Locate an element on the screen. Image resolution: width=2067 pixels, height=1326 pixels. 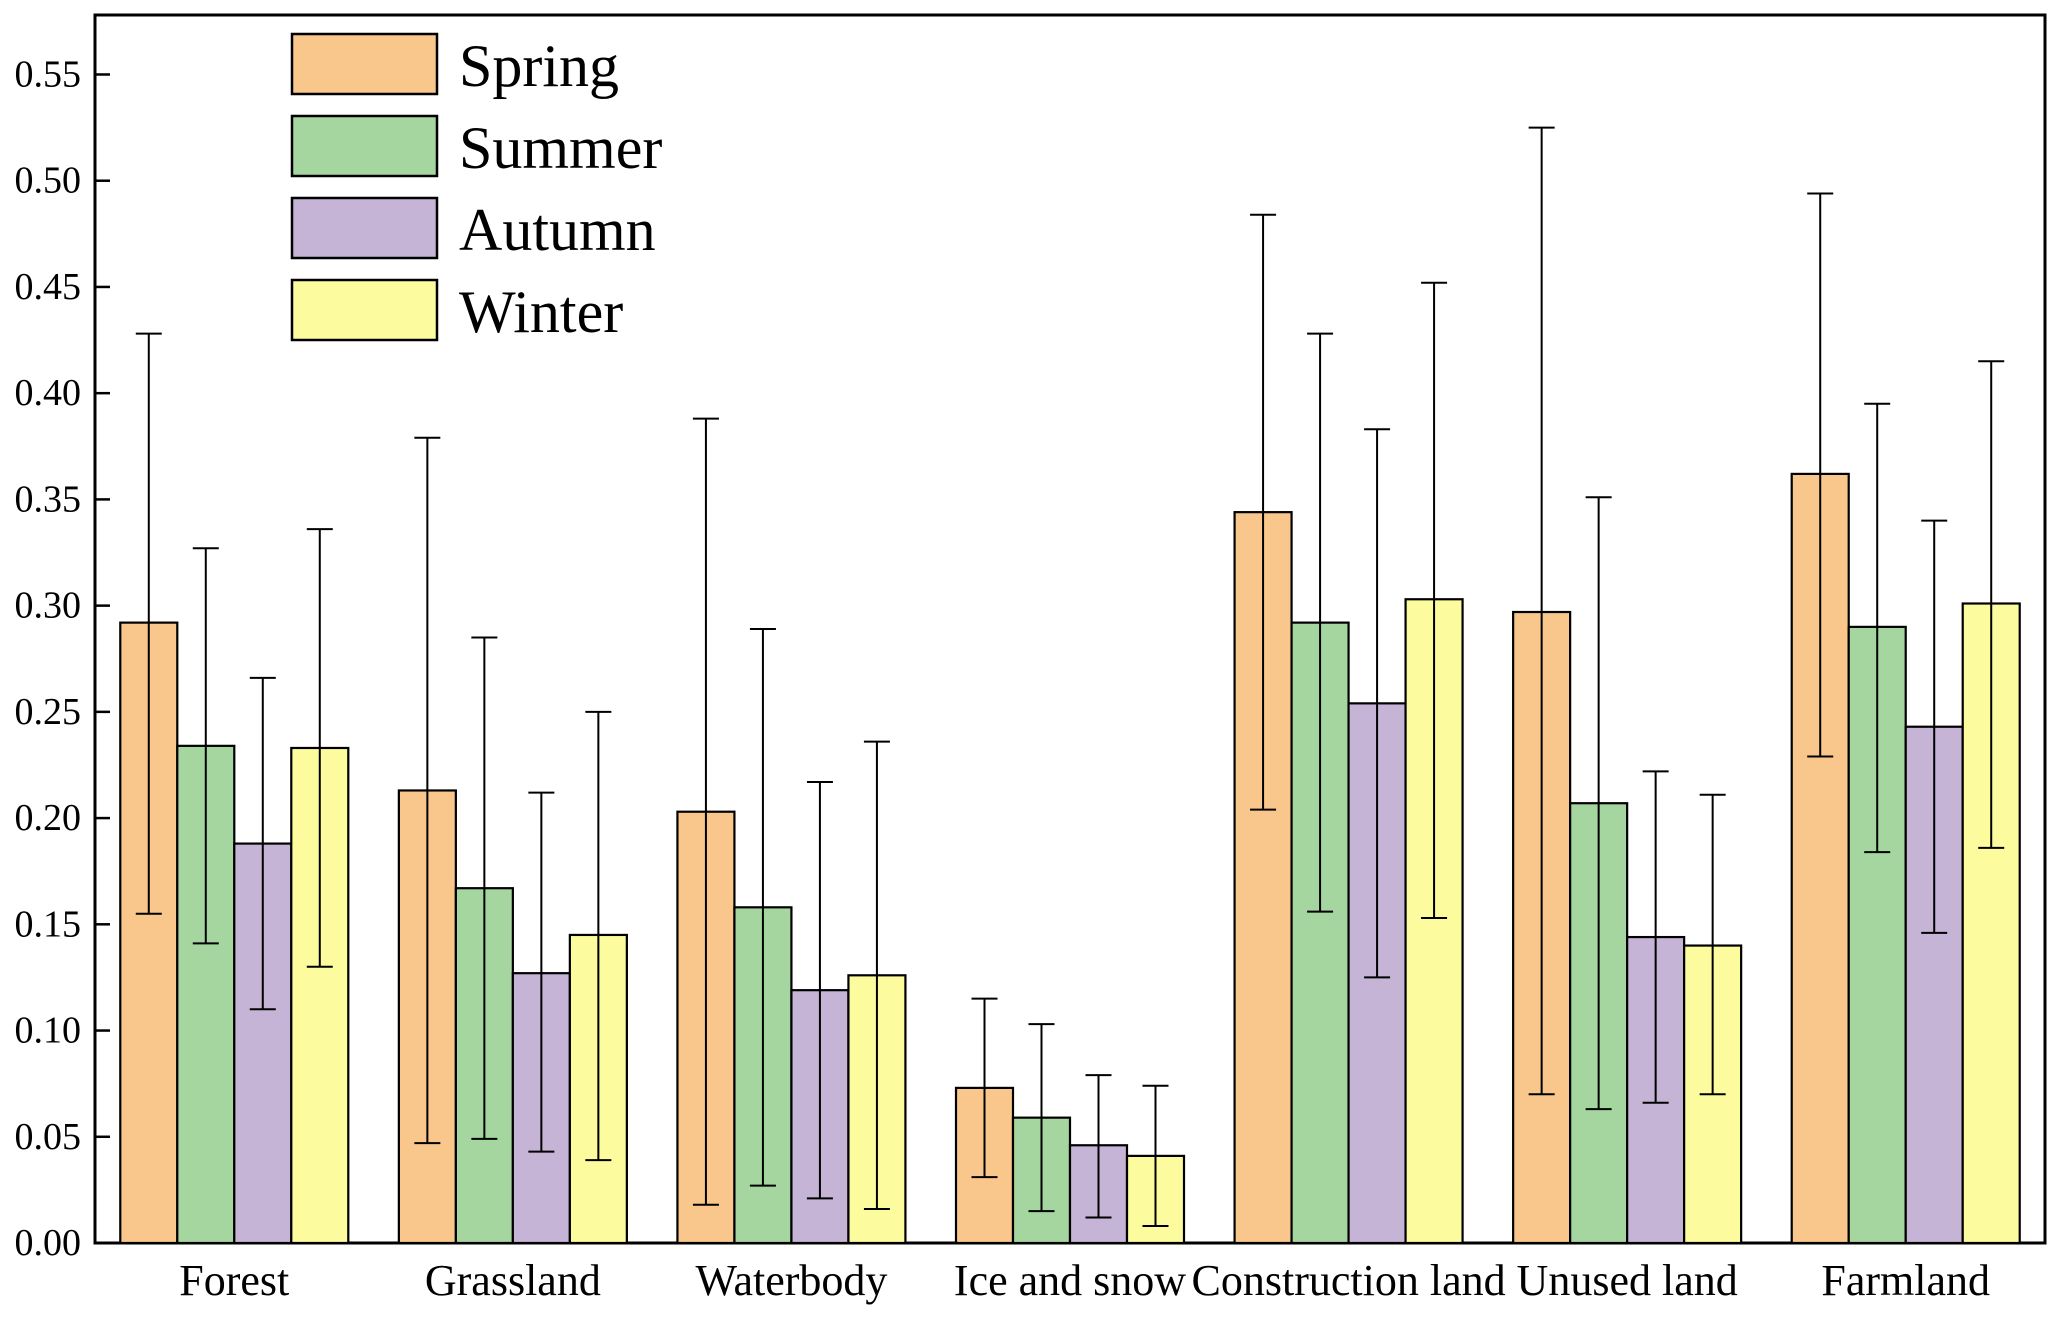
legend-swatch-summer is located at coordinates (364, 146).